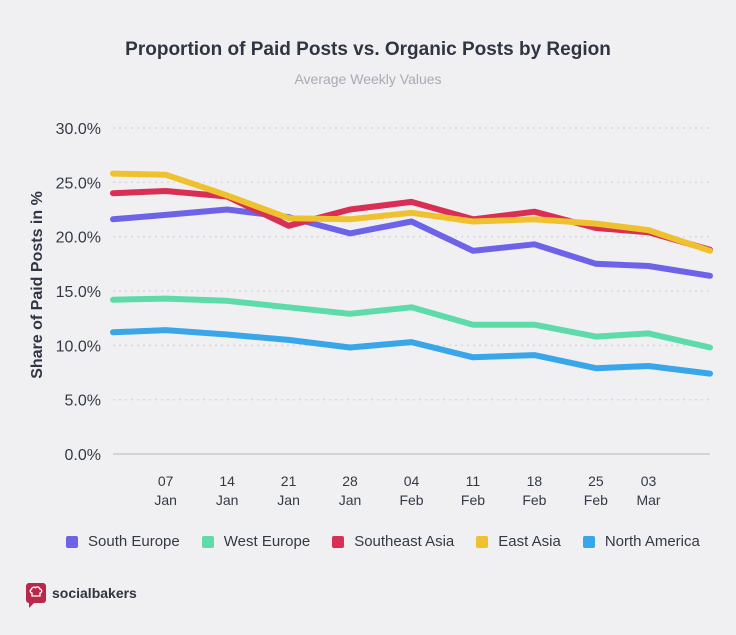 The height and width of the screenshot is (635, 736). I want to click on x-tick-day: 04, so click(412, 481).